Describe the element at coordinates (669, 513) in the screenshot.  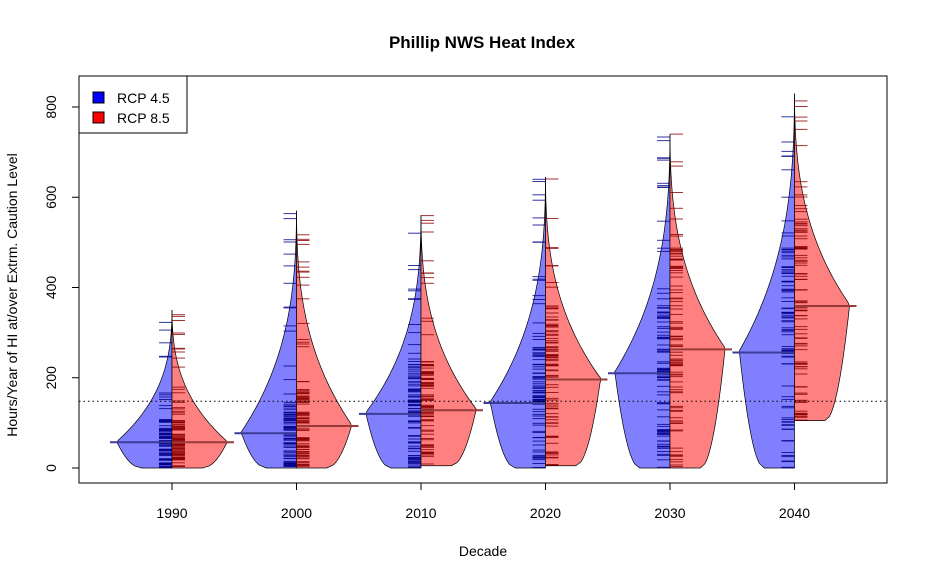
I see `x-tick-label-2030: 2030` at that location.